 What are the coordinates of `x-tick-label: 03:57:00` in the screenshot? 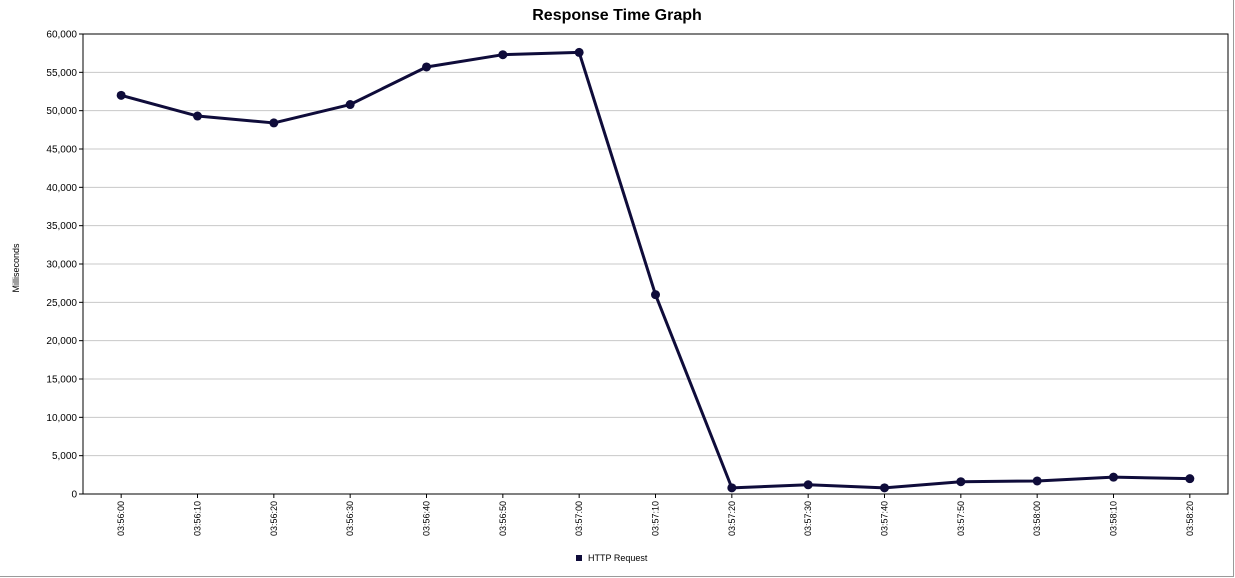 It's located at (579, 518).